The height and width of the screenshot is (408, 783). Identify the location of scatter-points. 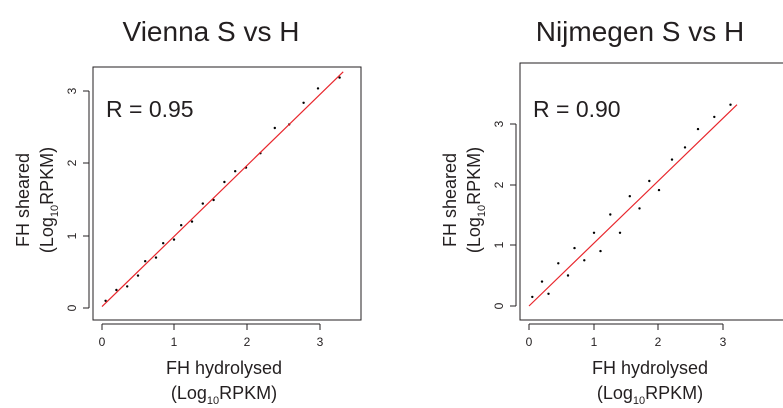
(631, 201).